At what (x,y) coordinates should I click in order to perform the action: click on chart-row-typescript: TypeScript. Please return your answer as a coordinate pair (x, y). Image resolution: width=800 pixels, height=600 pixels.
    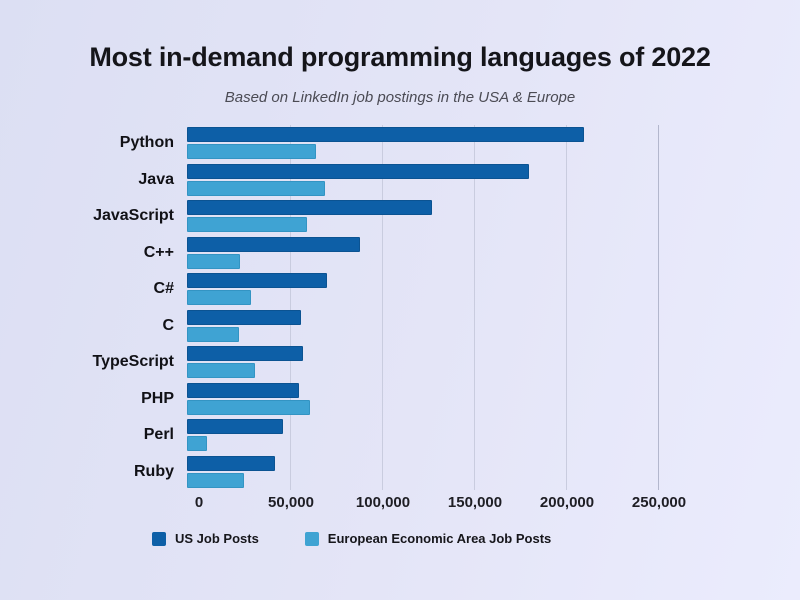
    Looking at the image, I should click on (329, 362).